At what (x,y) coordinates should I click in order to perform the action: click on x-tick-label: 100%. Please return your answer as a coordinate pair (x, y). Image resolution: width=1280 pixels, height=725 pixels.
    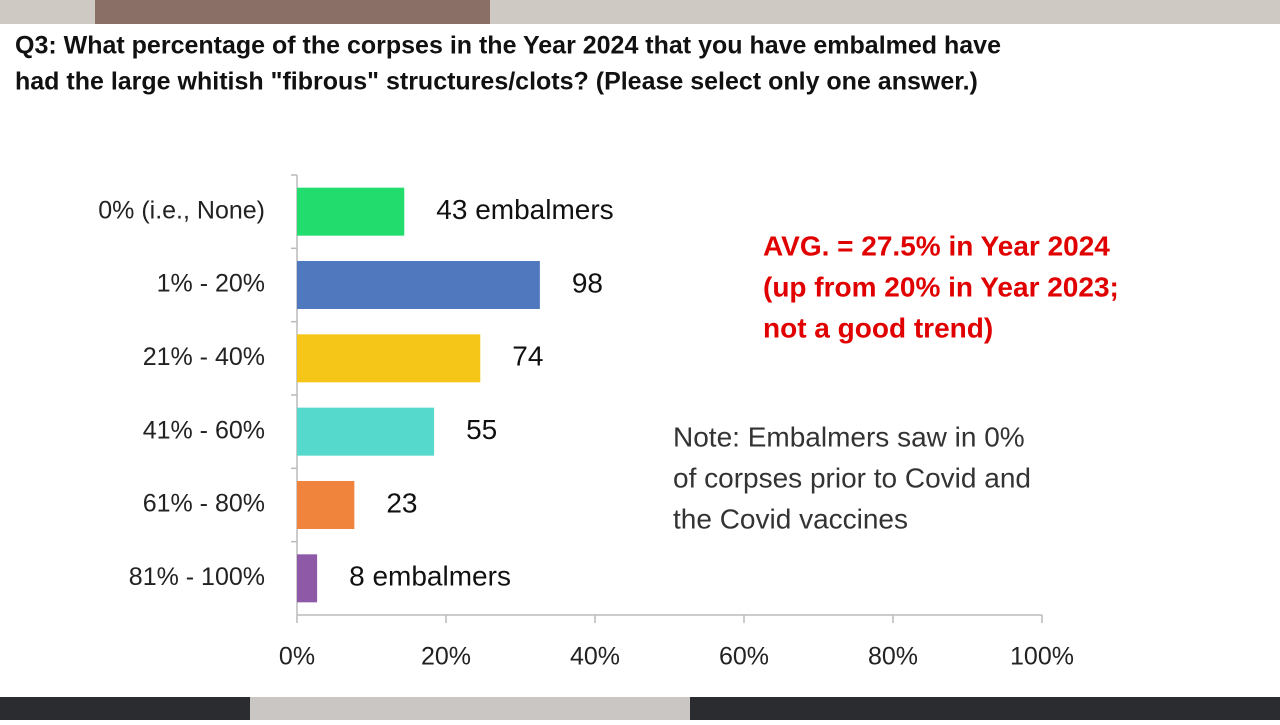
    Looking at the image, I should click on (1042, 657).